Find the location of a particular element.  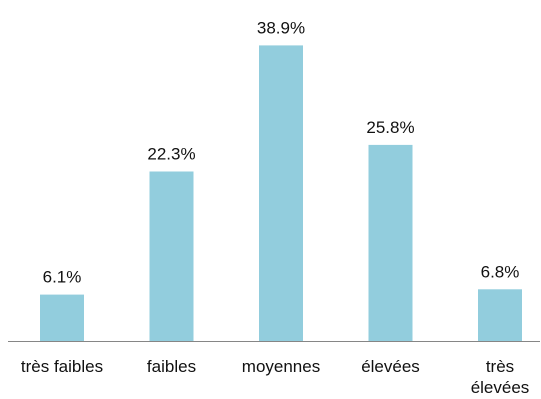

bar-value-label: 38.9% is located at coordinates (281, 27).